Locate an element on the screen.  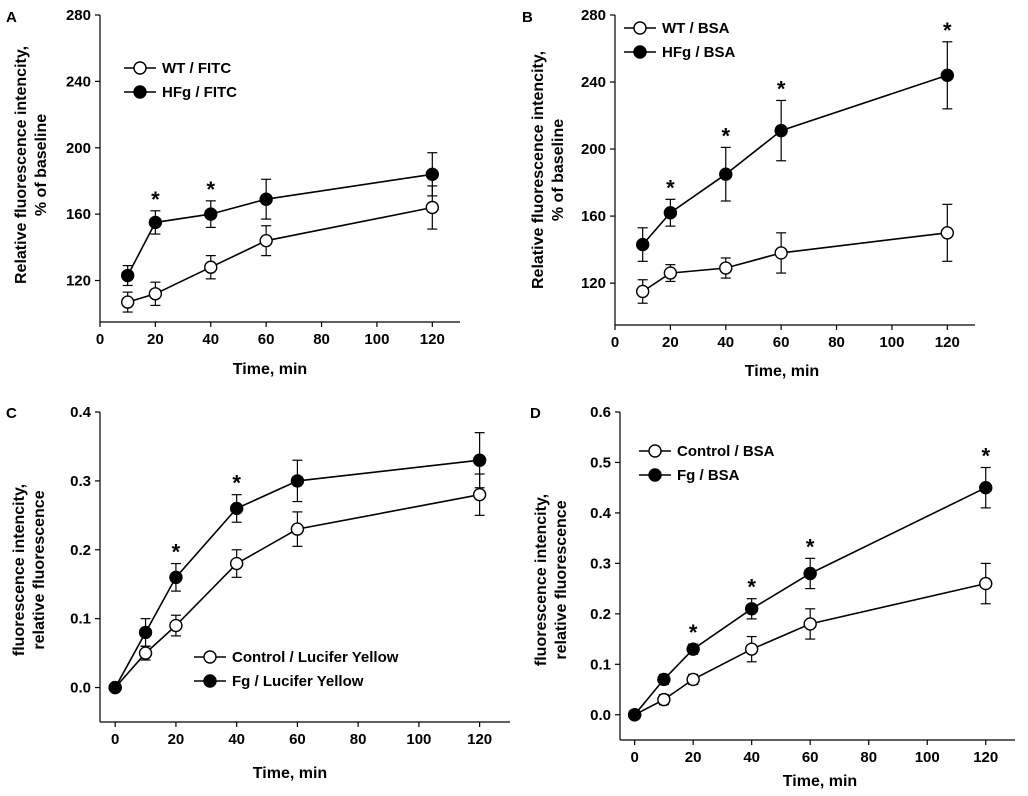
legend: WT / BSA HFg / BSA is located at coordinates (679, 40).